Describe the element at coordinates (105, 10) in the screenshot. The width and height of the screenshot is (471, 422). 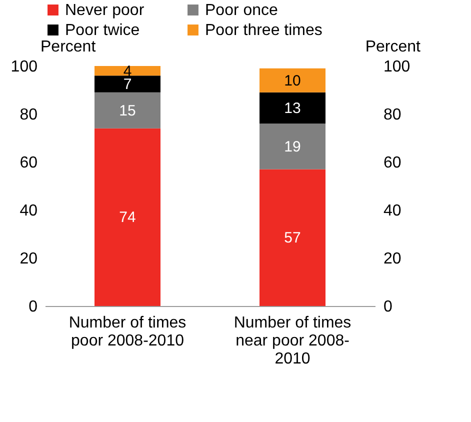
I see `legend-label: Never poor` at that location.